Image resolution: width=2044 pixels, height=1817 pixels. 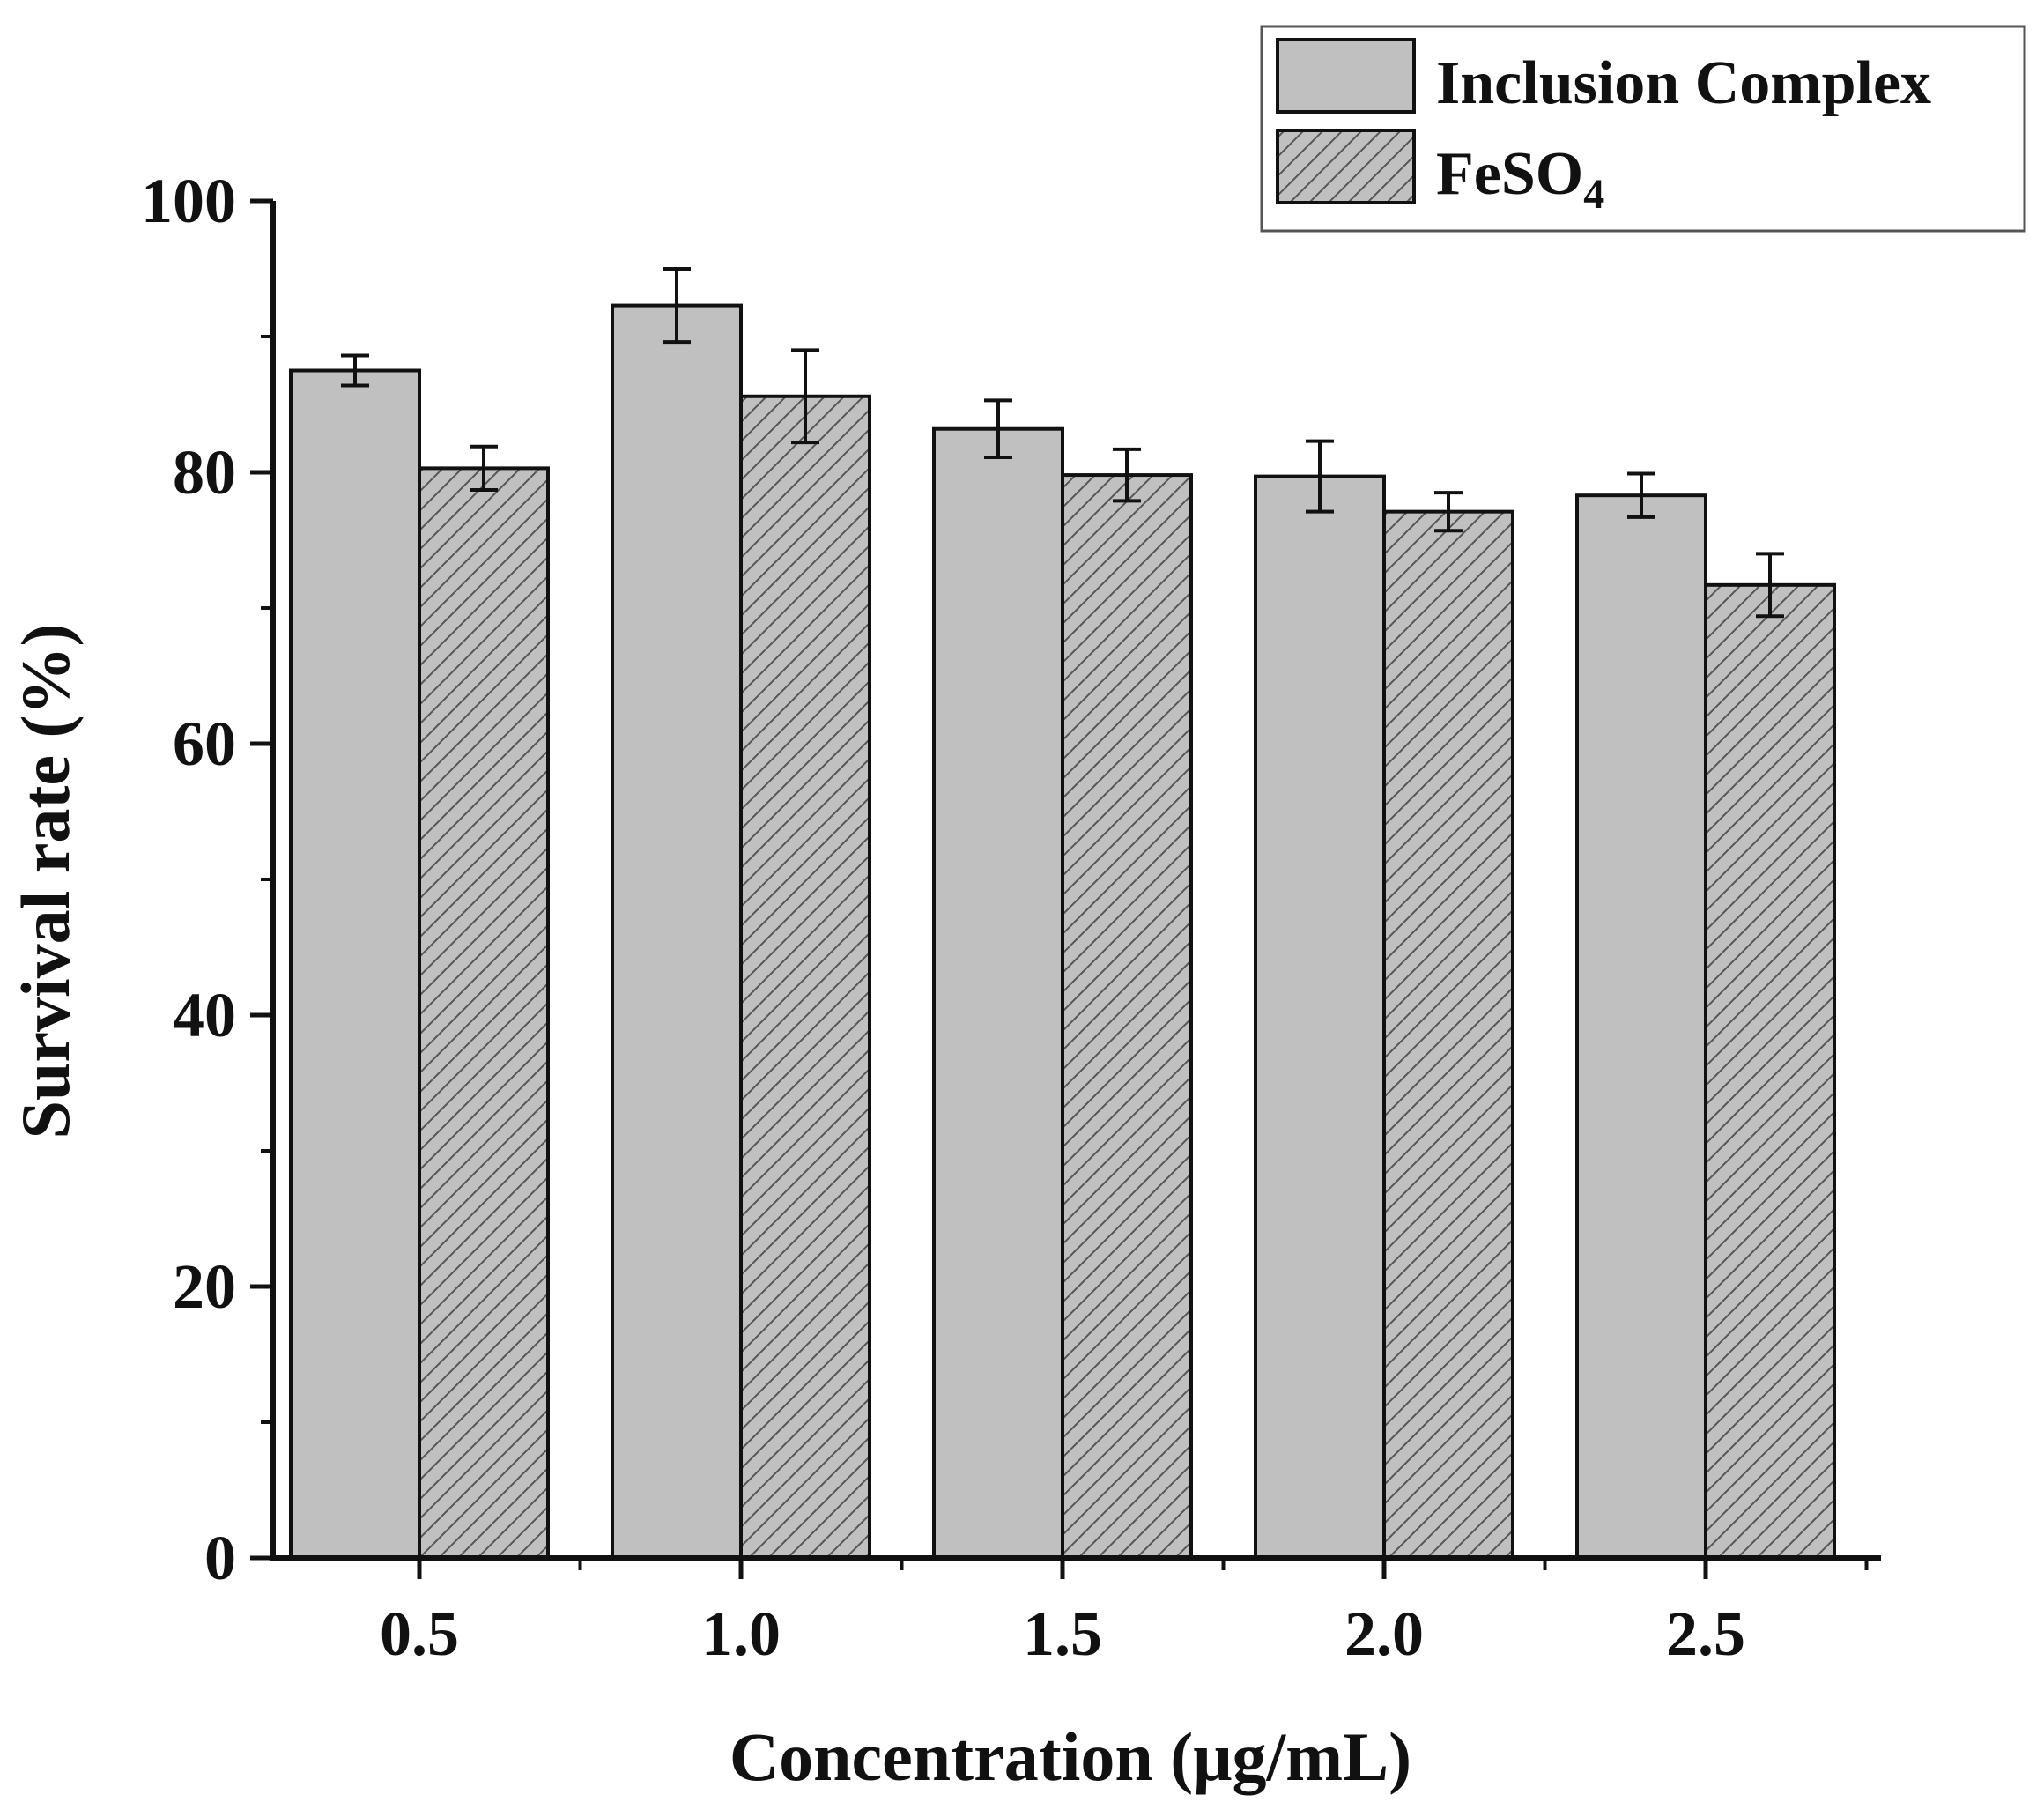 I want to click on y-tick-label-80: 80, so click(x=204, y=472).